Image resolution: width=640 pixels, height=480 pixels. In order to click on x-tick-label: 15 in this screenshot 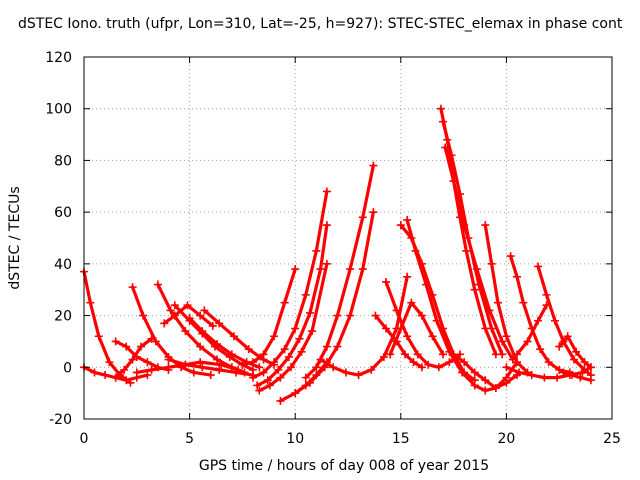, I will do `click(401, 439)`.